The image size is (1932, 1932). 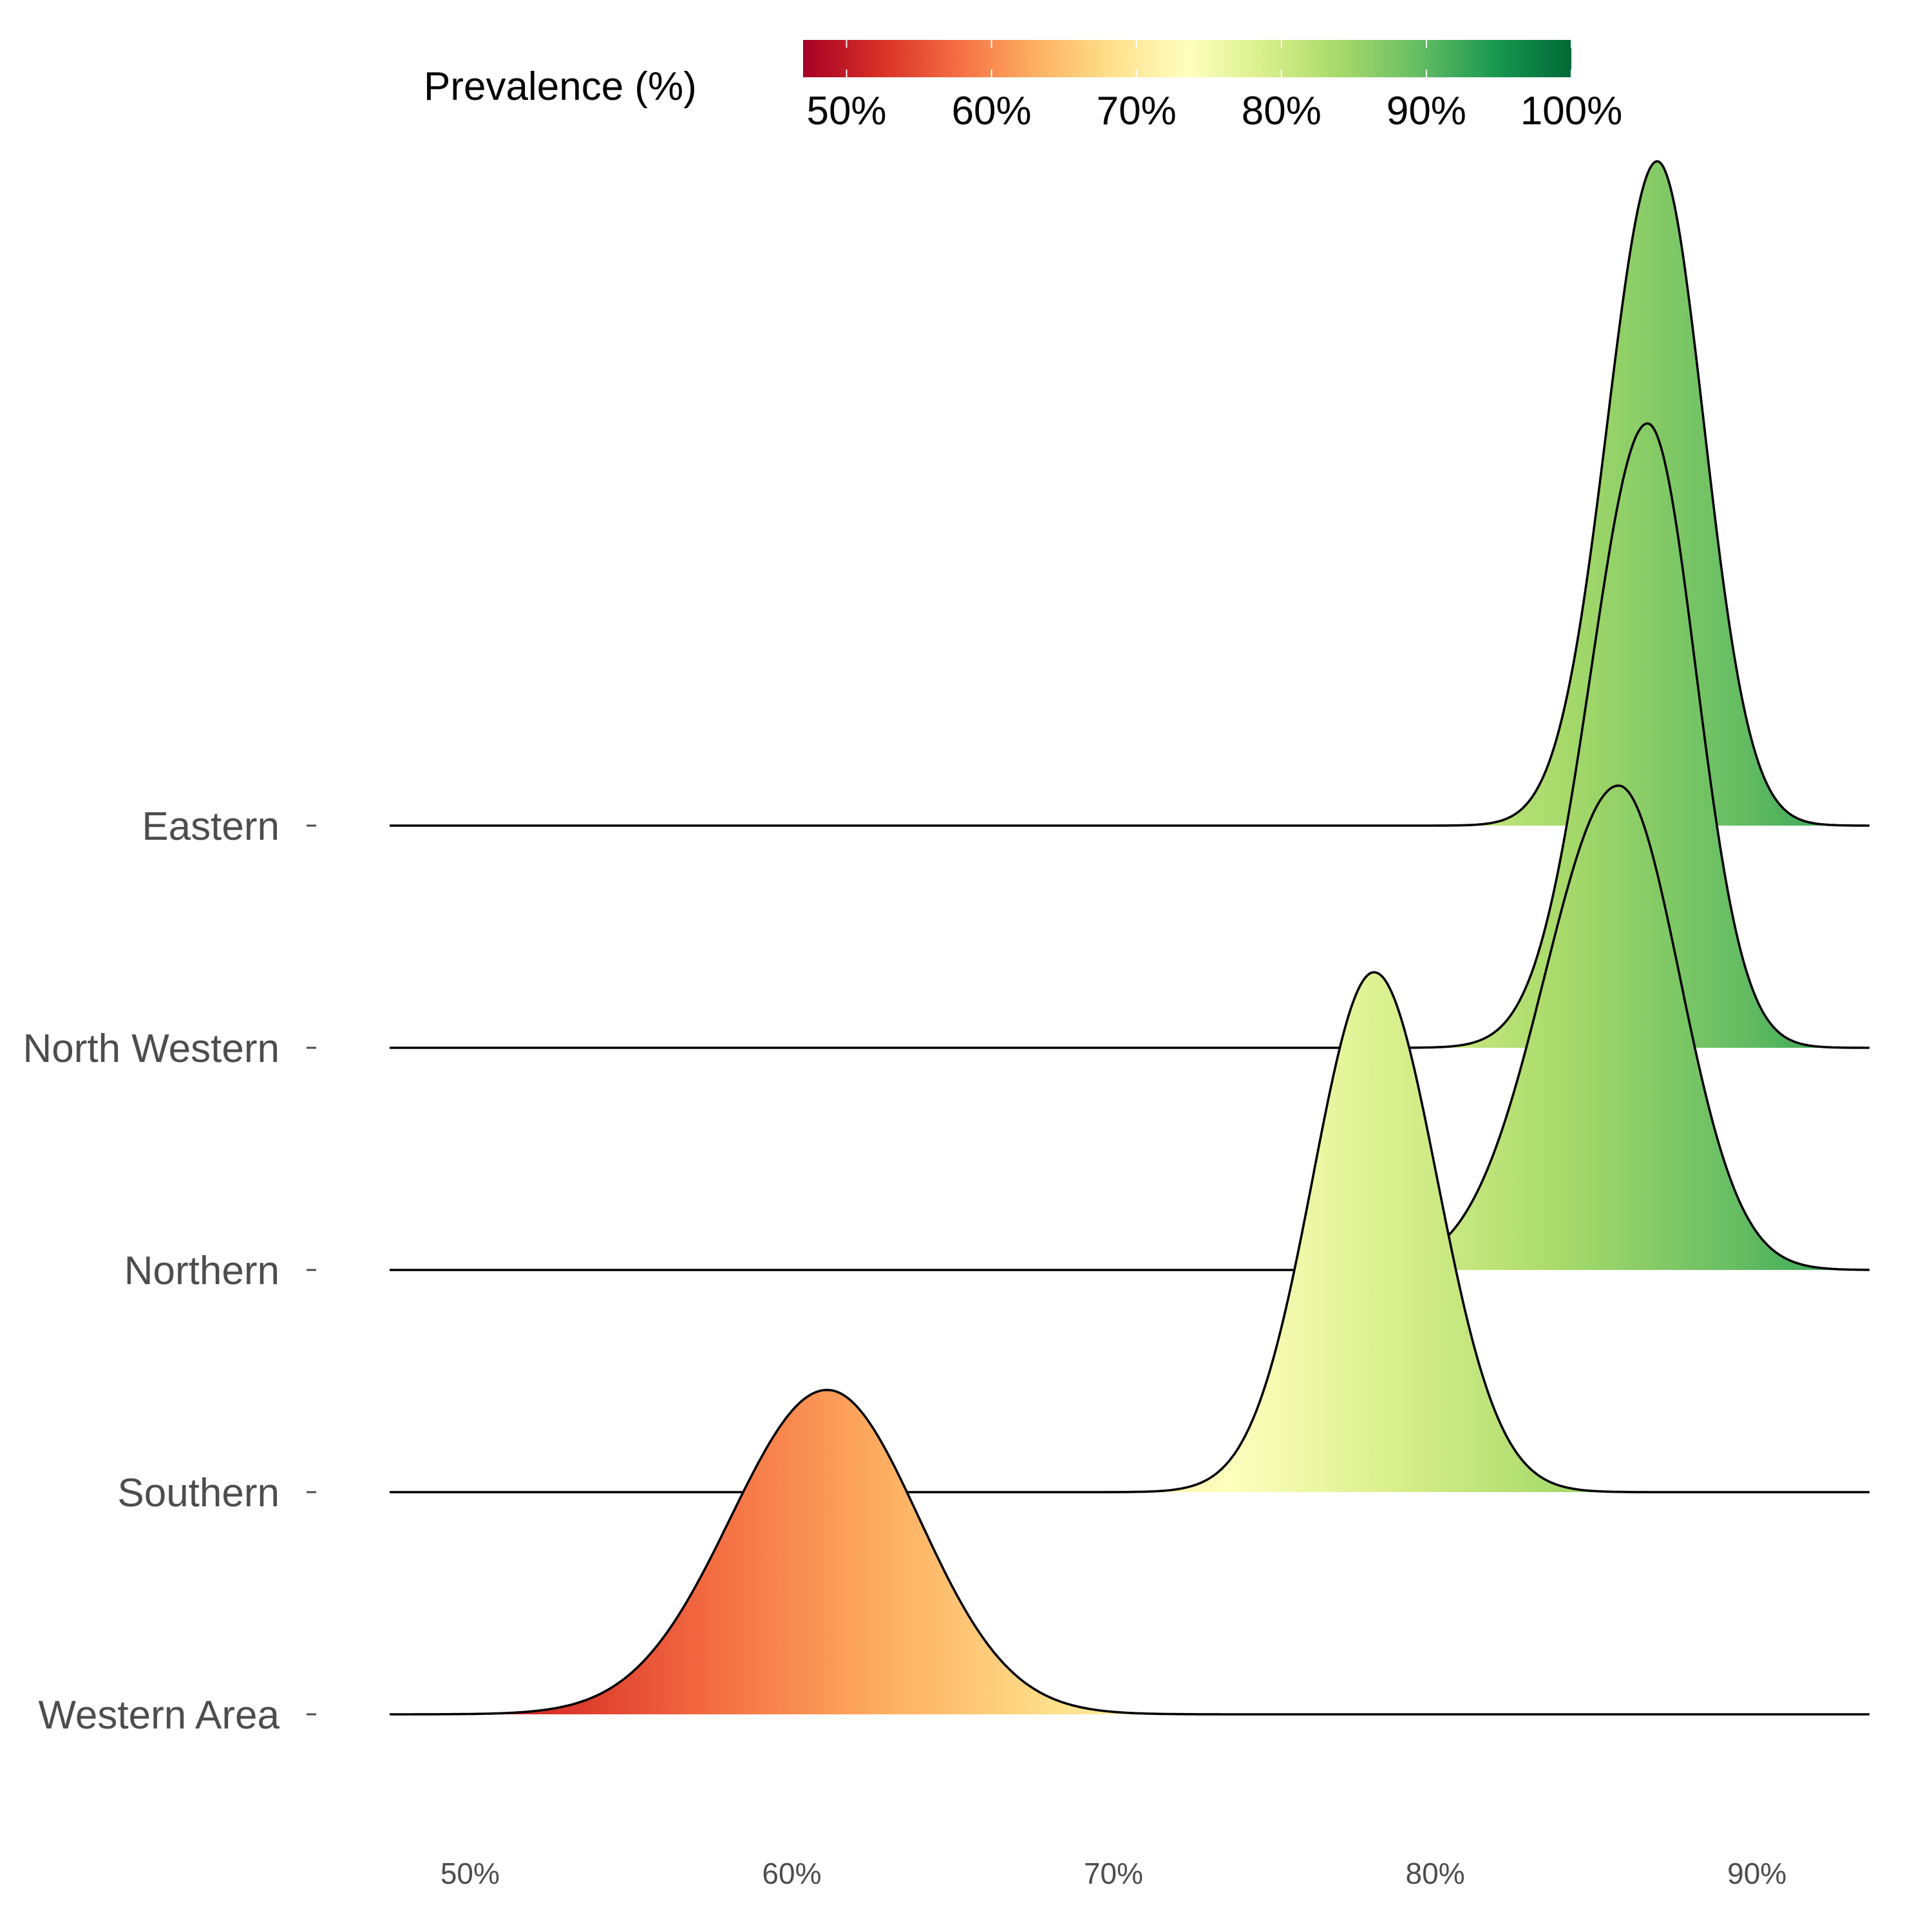 I want to click on y-tick-label: Eastern, so click(x=210, y=826).